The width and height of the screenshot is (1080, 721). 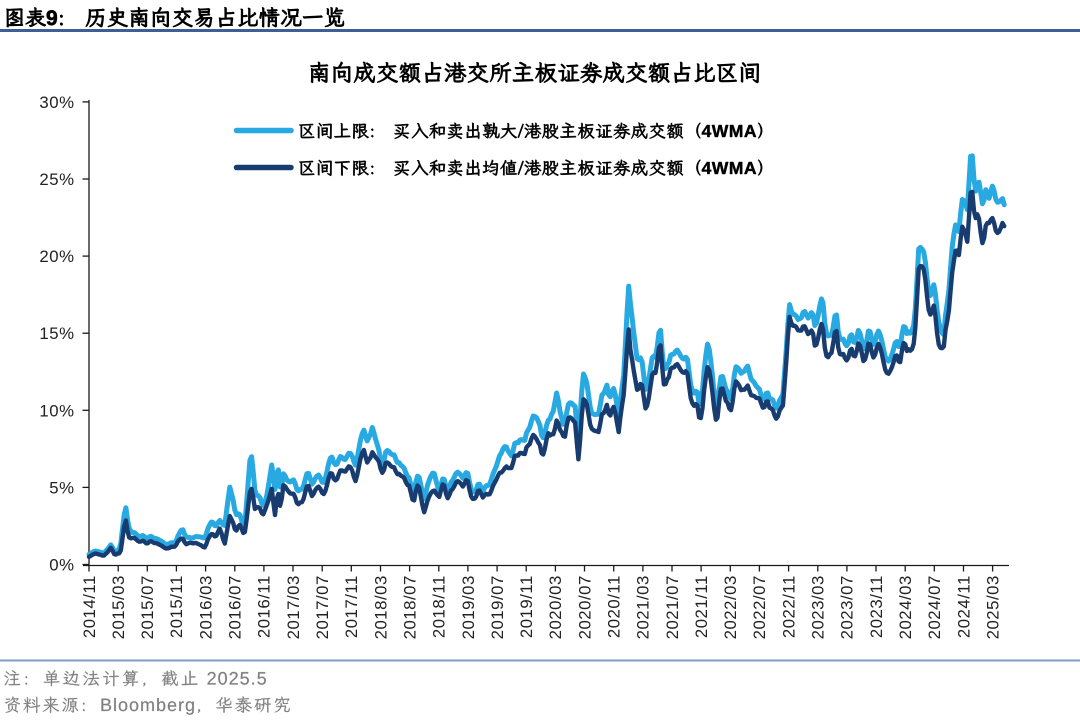 What do you see at coordinates (351, 606) in the screenshot?
I see `svg-text: 2017/11` at bounding box center [351, 606].